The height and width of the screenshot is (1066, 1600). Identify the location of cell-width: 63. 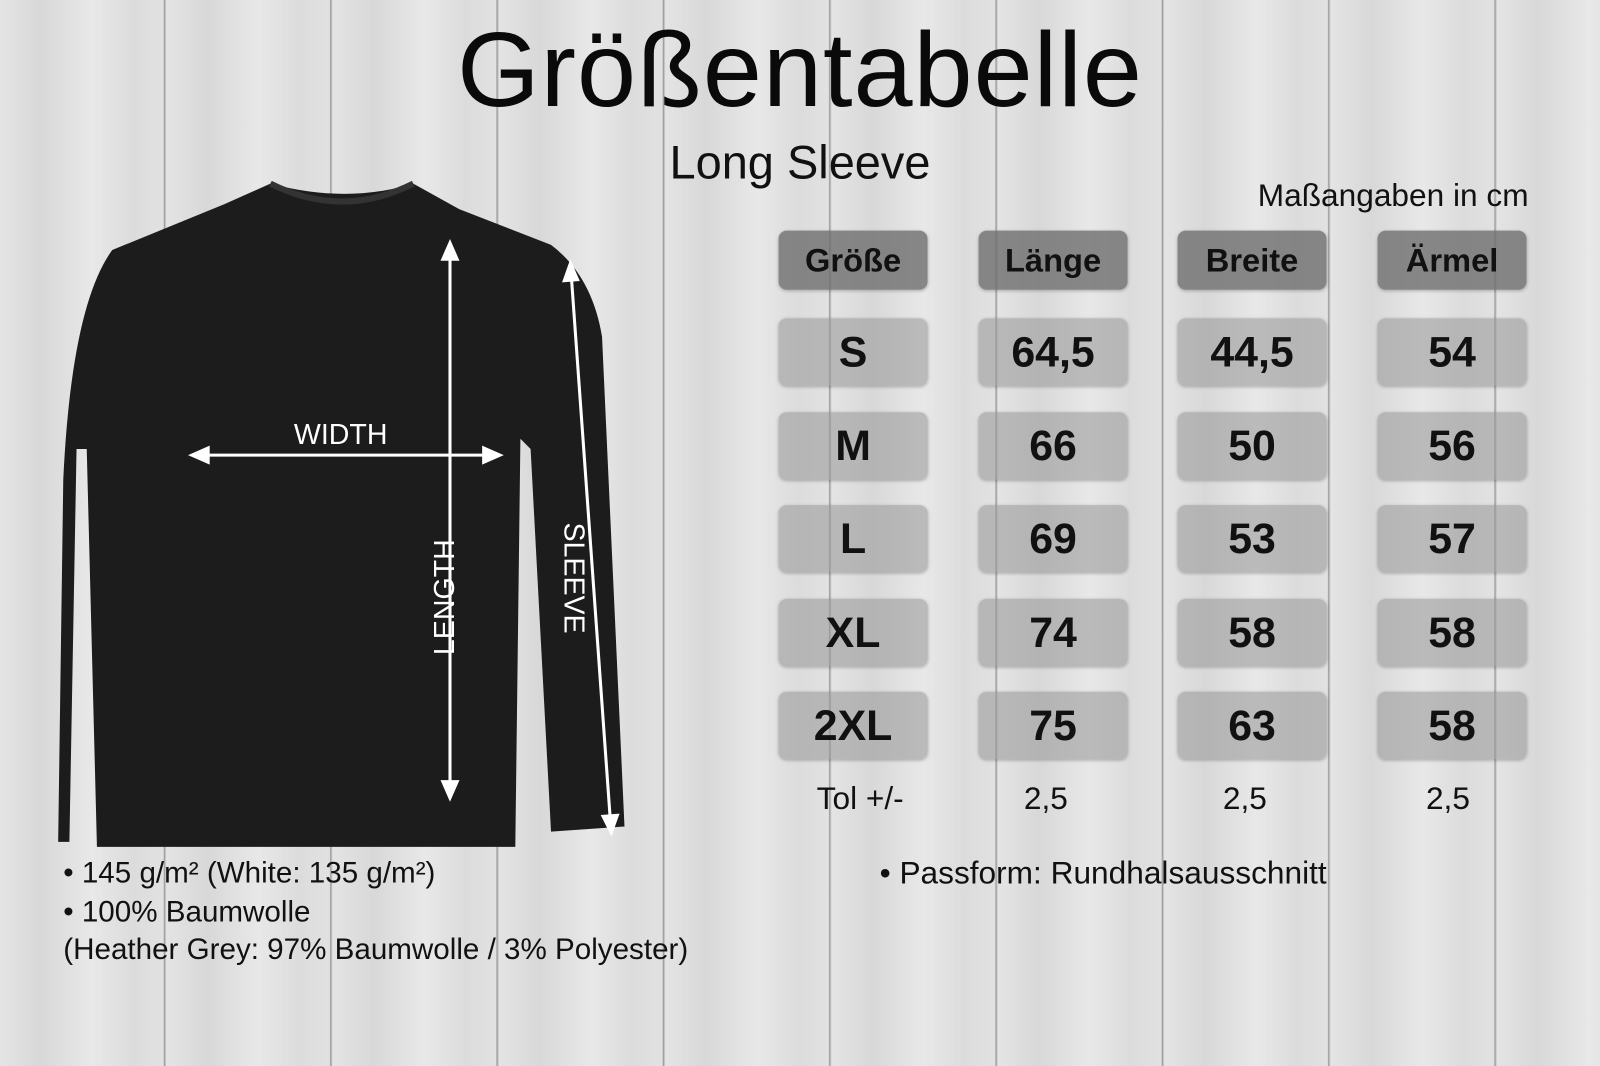
(1252, 725).